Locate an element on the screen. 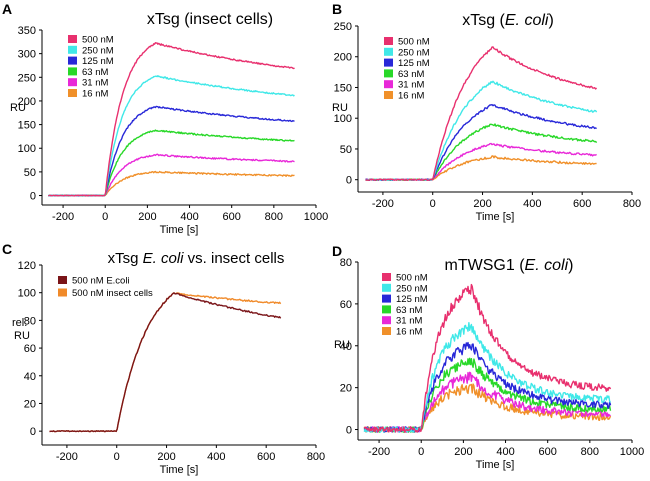  panel-letter: C is located at coordinates (7, 249).